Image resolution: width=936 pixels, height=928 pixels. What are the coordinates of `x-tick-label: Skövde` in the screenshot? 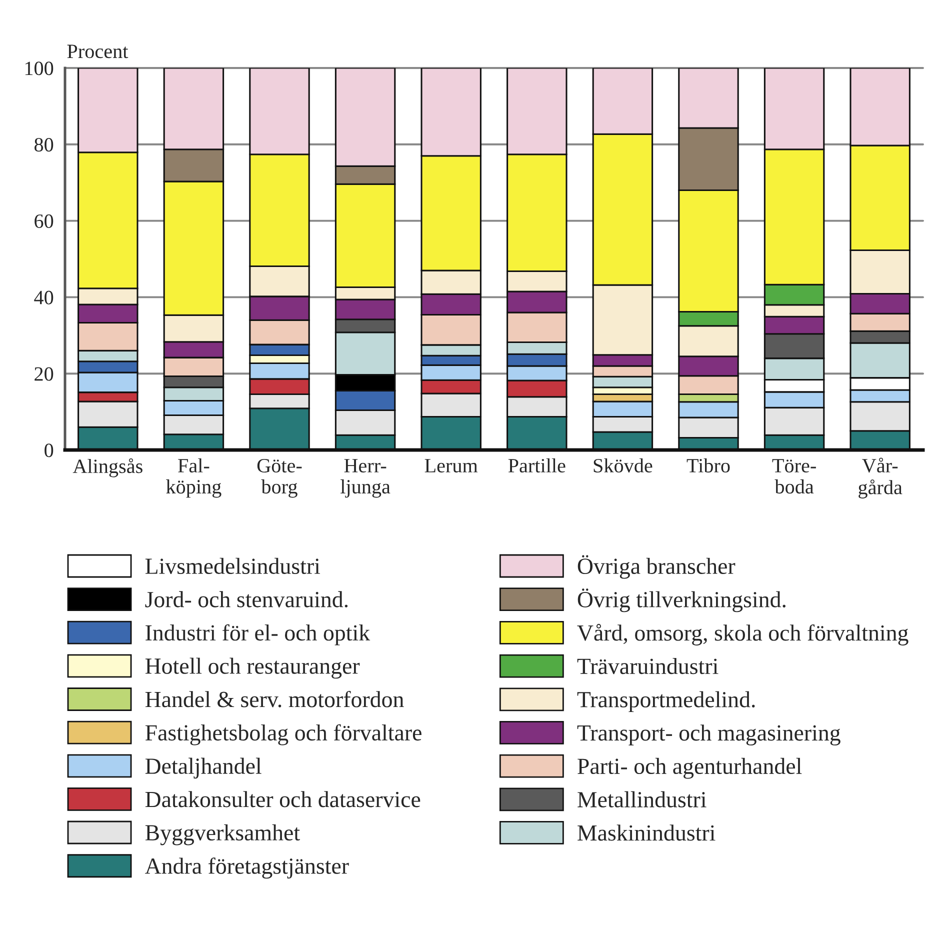 It's located at (623, 465).